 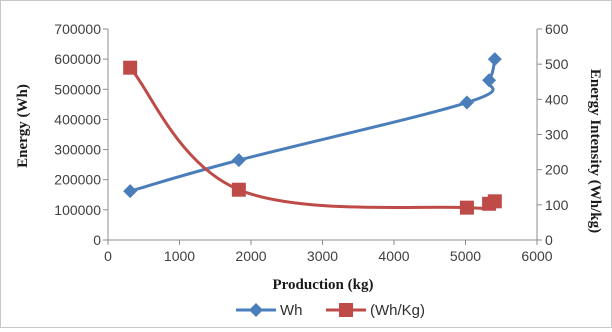 What do you see at coordinates (179, 256) in the screenshot?
I see `x-tick-label: 1000` at bounding box center [179, 256].